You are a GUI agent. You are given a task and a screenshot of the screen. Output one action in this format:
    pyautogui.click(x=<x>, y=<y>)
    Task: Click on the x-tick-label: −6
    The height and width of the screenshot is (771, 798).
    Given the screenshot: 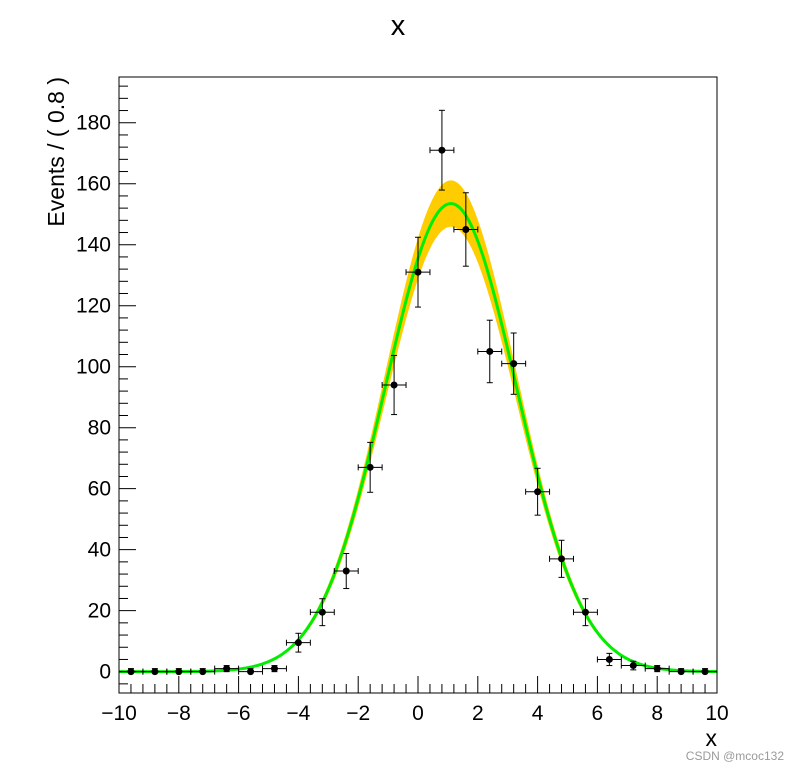 What is the action you would take?
    pyautogui.click(x=239, y=713)
    